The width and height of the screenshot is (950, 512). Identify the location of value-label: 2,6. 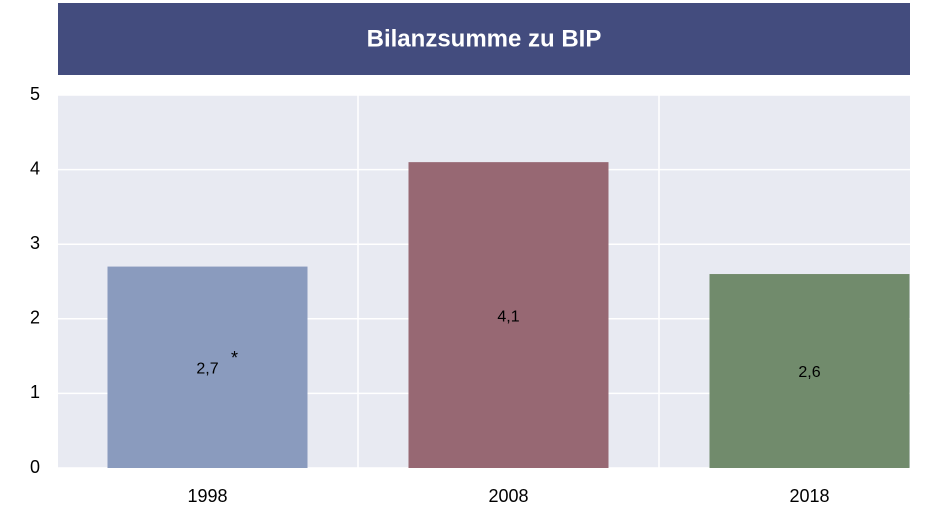
(809, 372).